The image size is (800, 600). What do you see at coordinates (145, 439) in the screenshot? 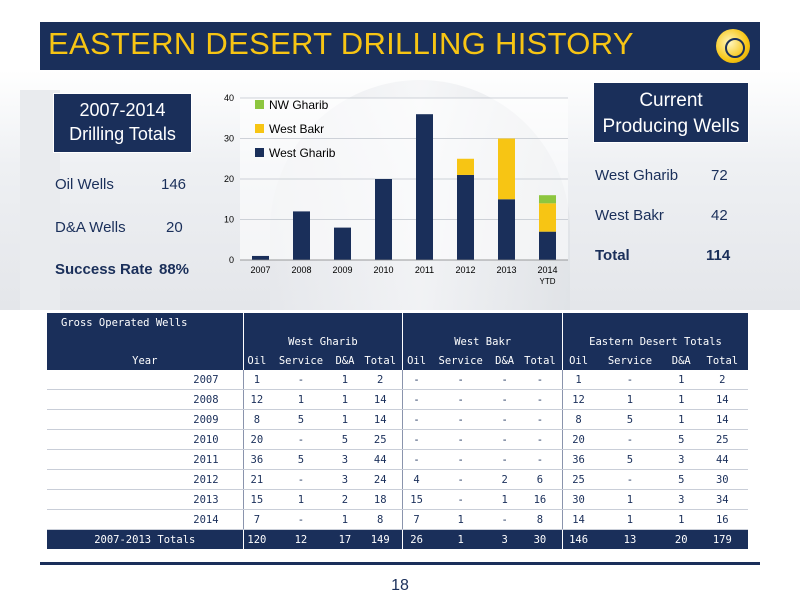
I see `table-year-cell: 2010` at bounding box center [145, 439].